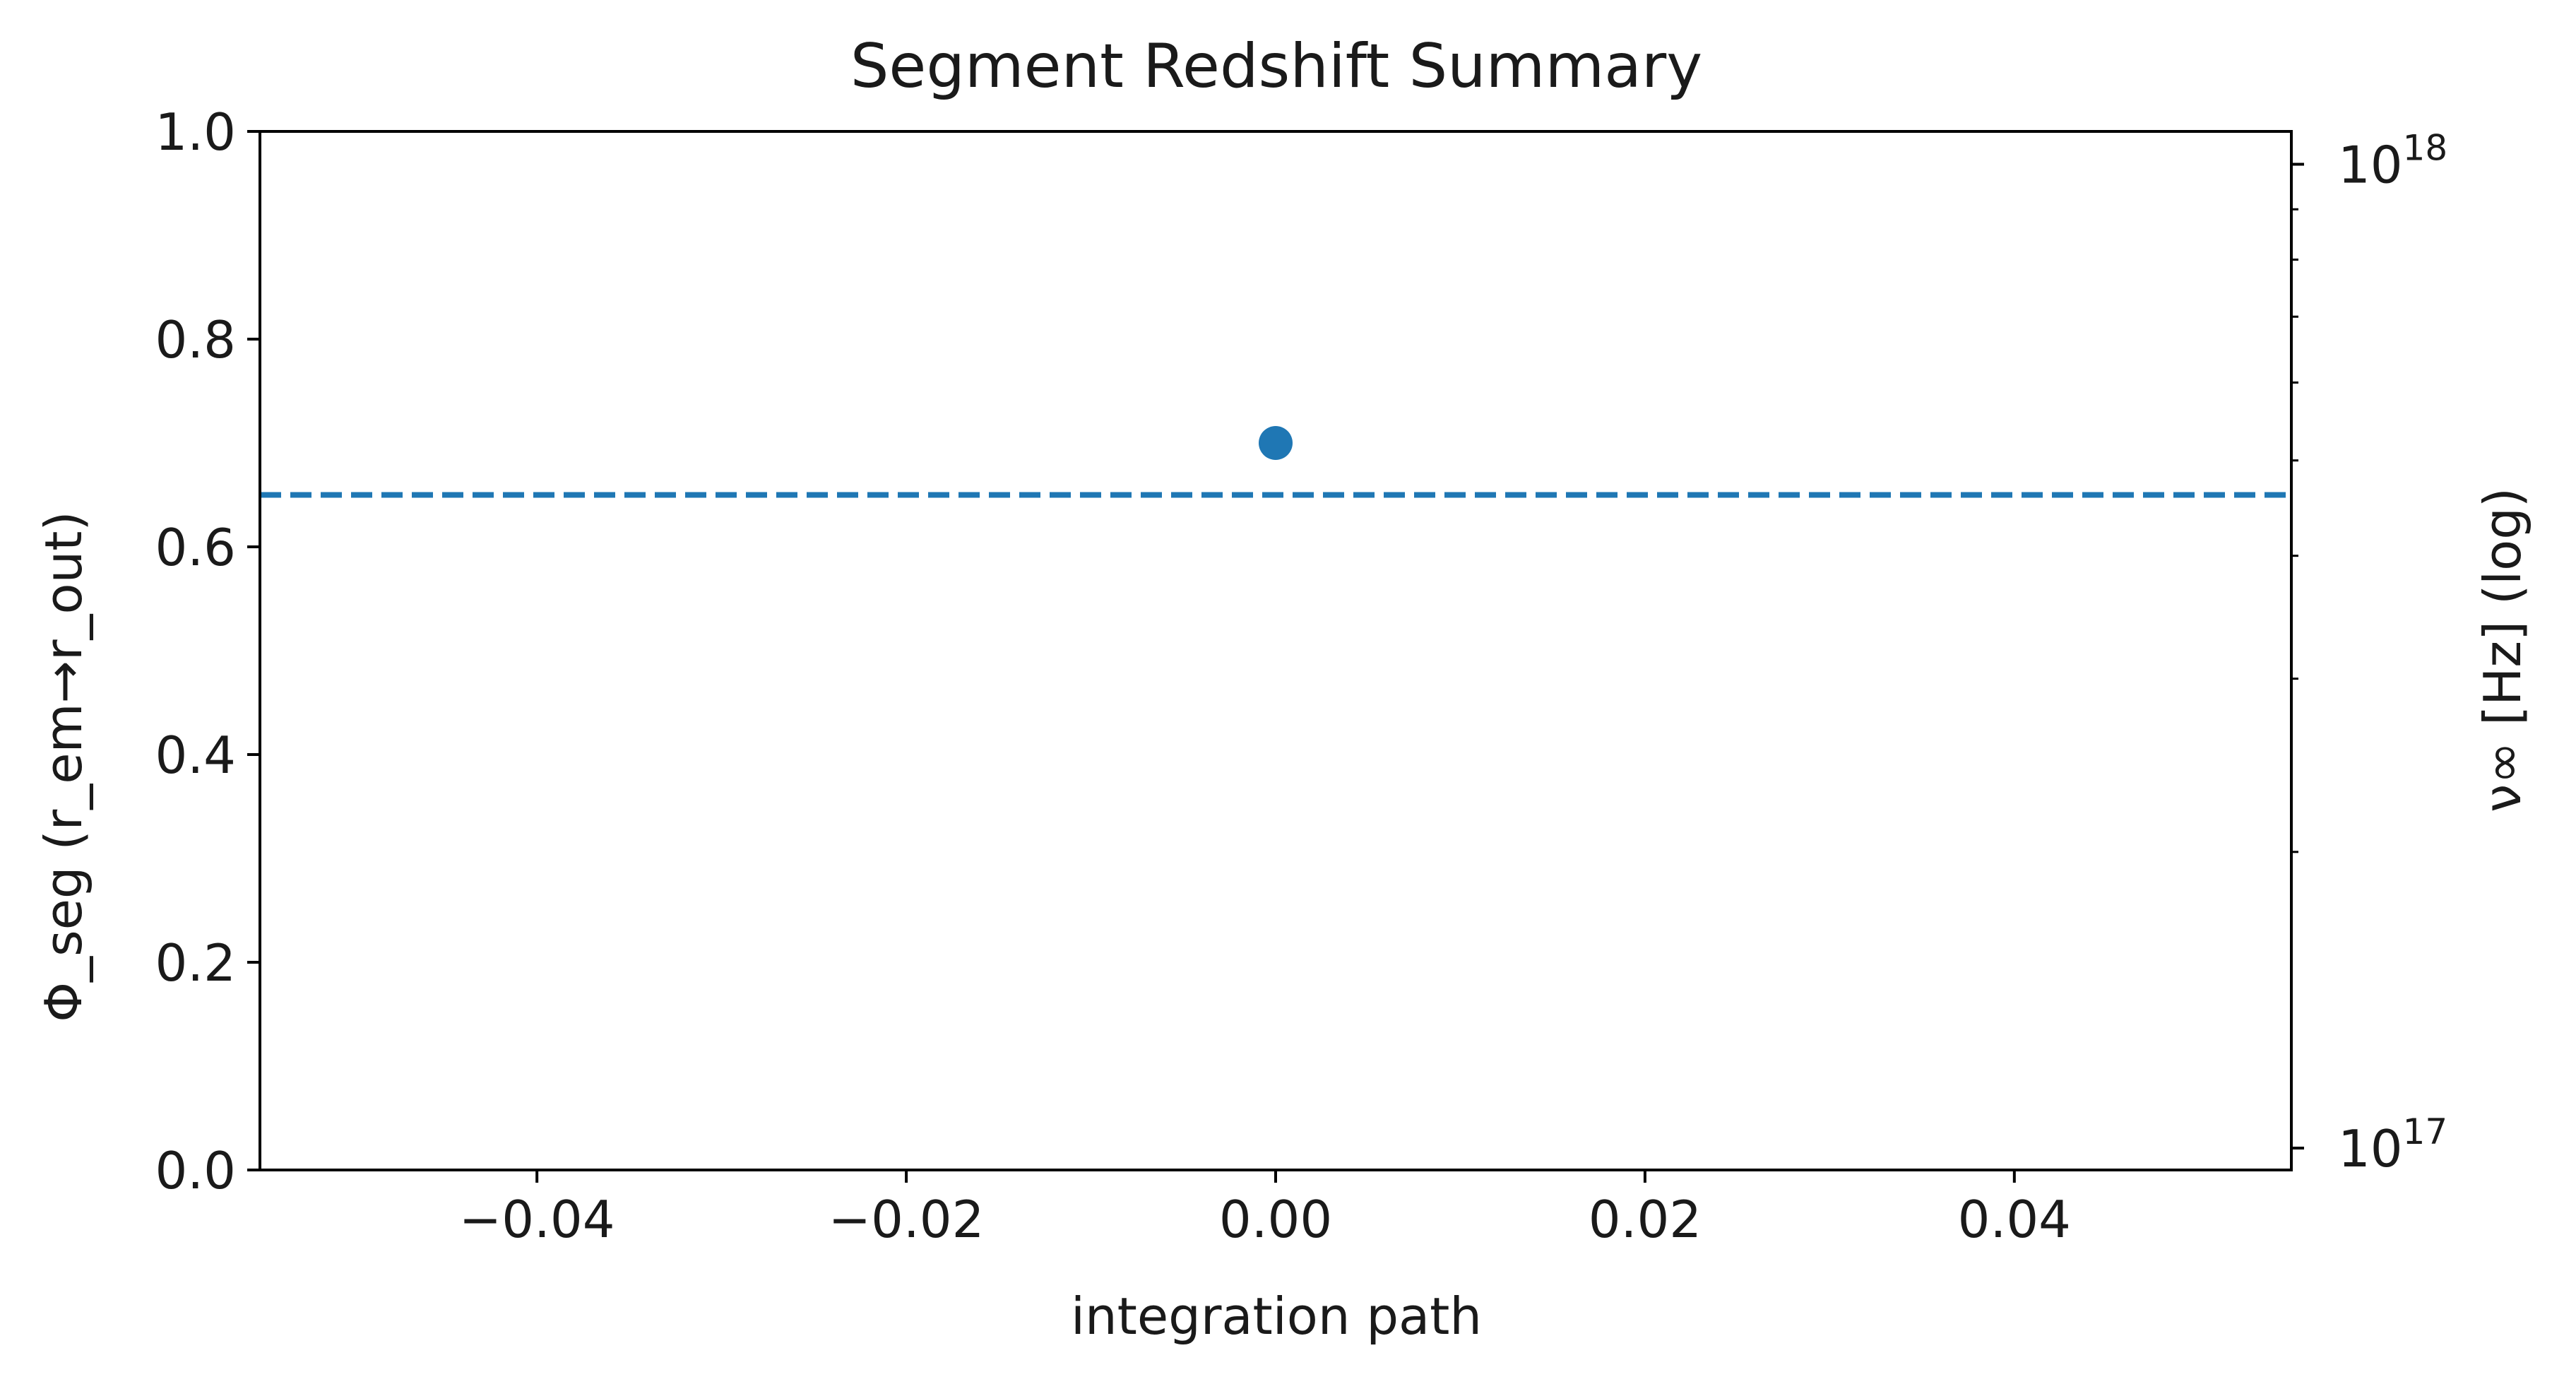  I want to click on y-tick-label: 1.0, so click(195, 132).